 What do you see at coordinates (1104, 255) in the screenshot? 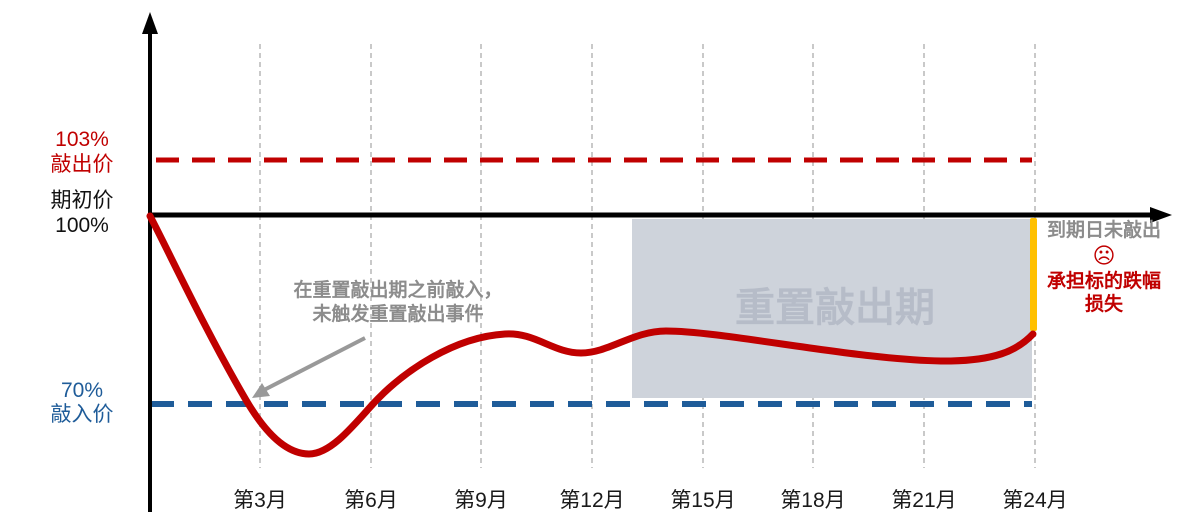
I see `sad-face-icon: ☹` at bounding box center [1104, 255].